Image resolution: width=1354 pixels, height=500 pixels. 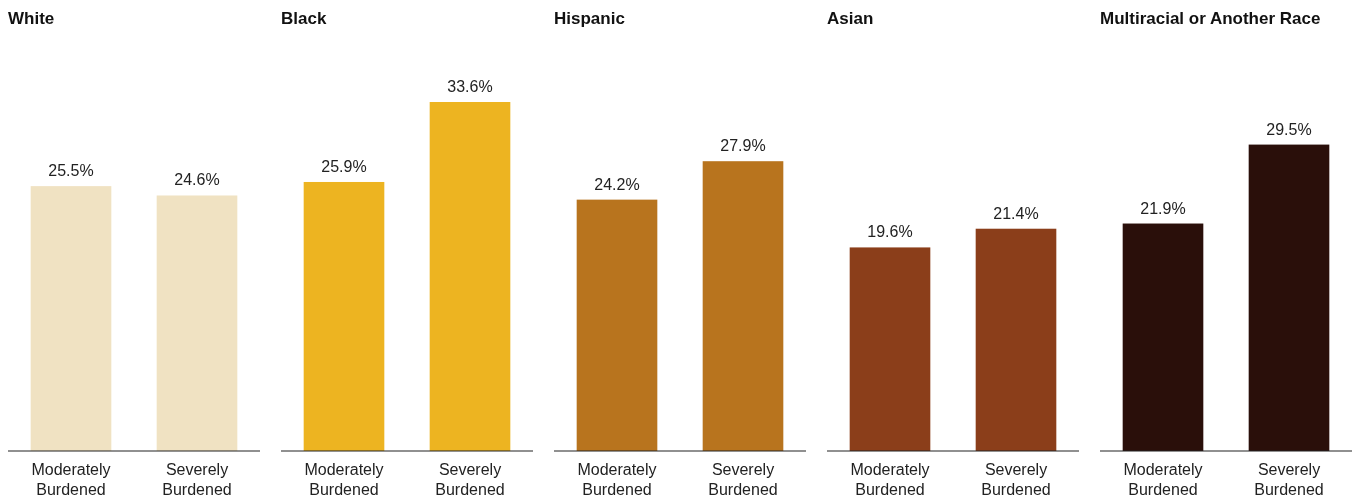 What do you see at coordinates (304, 18) in the screenshot?
I see `chart-title: Black` at bounding box center [304, 18].